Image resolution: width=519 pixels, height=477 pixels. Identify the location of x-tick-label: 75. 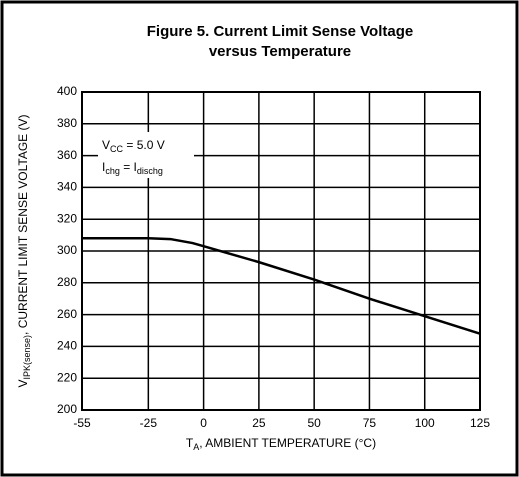
(370, 423).